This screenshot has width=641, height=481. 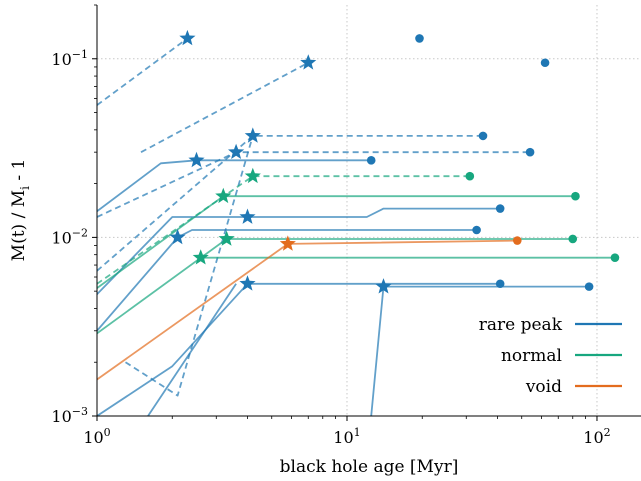 I want to click on legend: rare peak normal void, so click(x=550, y=356).